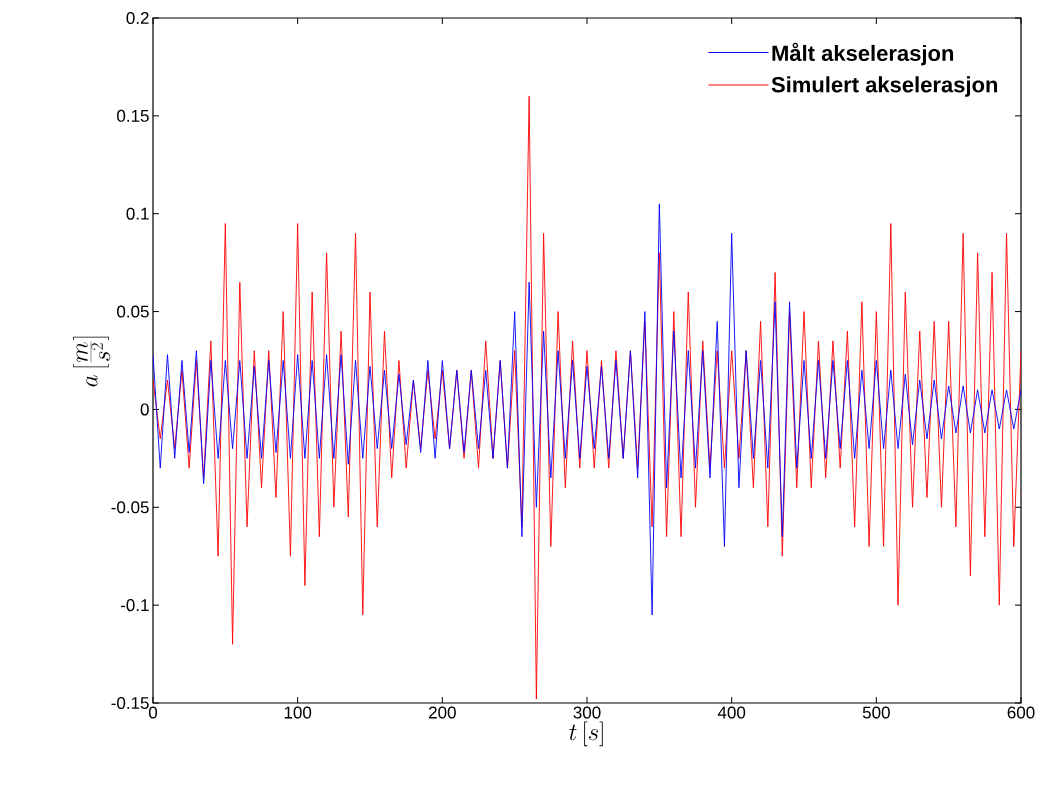 The width and height of the screenshot is (1047, 809). I want to click on y-tick-label: 0.1, so click(137, 213).